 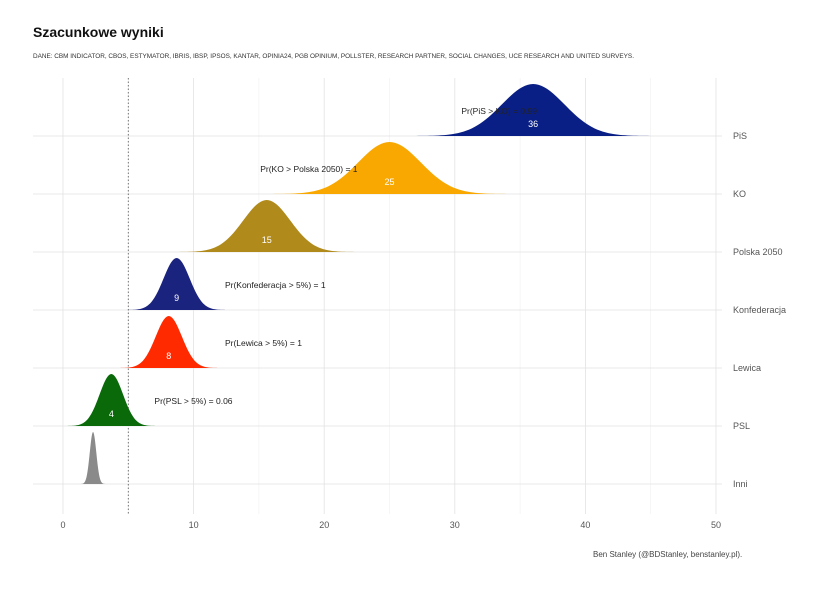 What do you see at coordinates (740, 484) in the screenshot?
I see `category-label-inni: Inni` at bounding box center [740, 484].